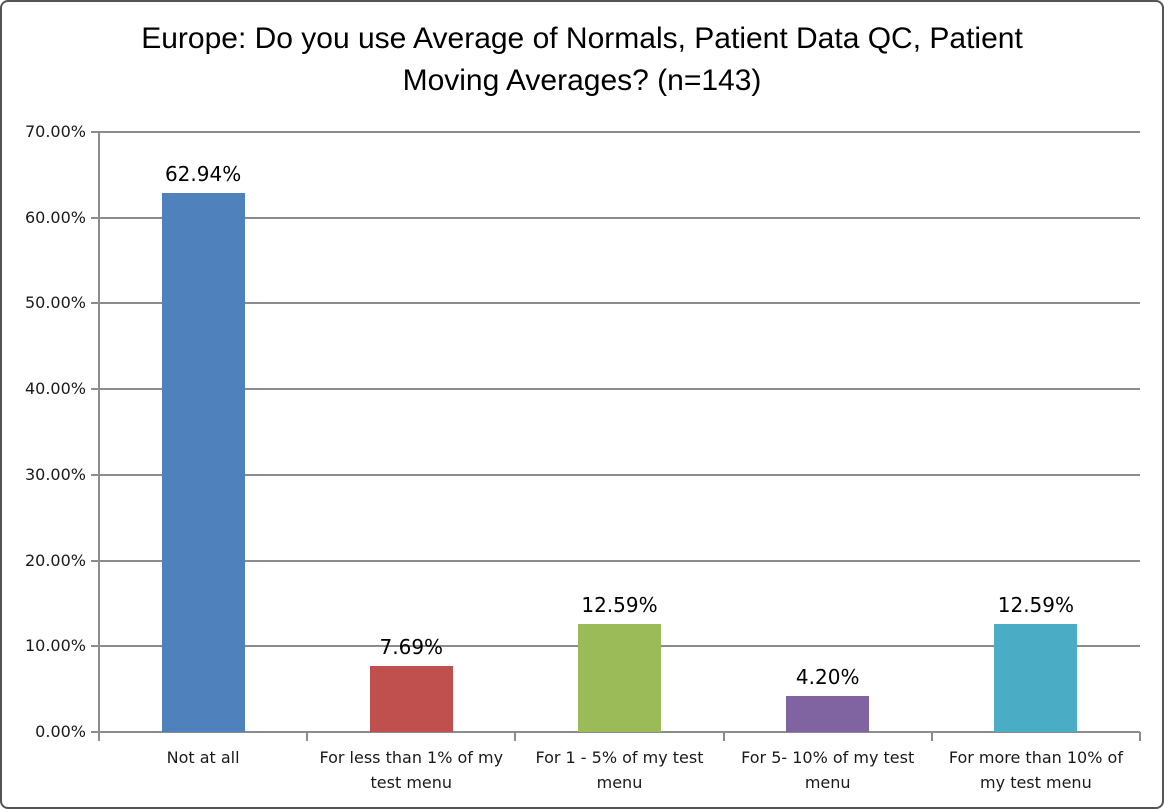 The height and width of the screenshot is (809, 1164). I want to click on y-axis-tick-label: 40.00%, so click(55, 389).